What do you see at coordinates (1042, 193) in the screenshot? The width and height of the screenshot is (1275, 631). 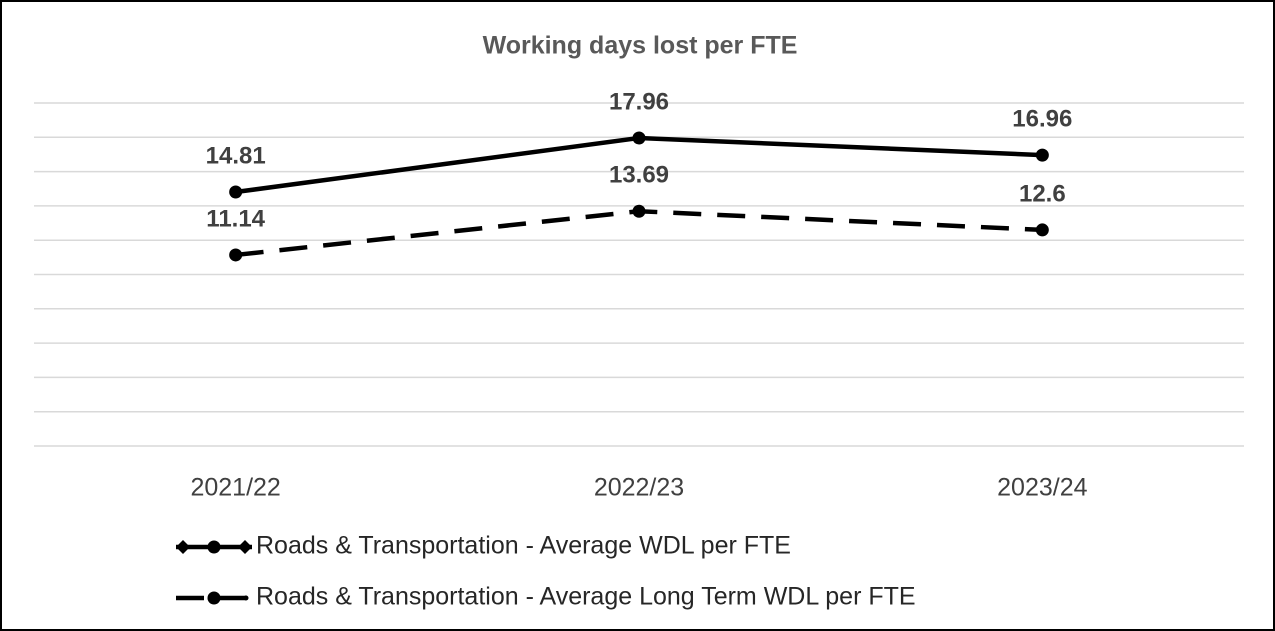 I see `data-label: 12.6` at bounding box center [1042, 193].